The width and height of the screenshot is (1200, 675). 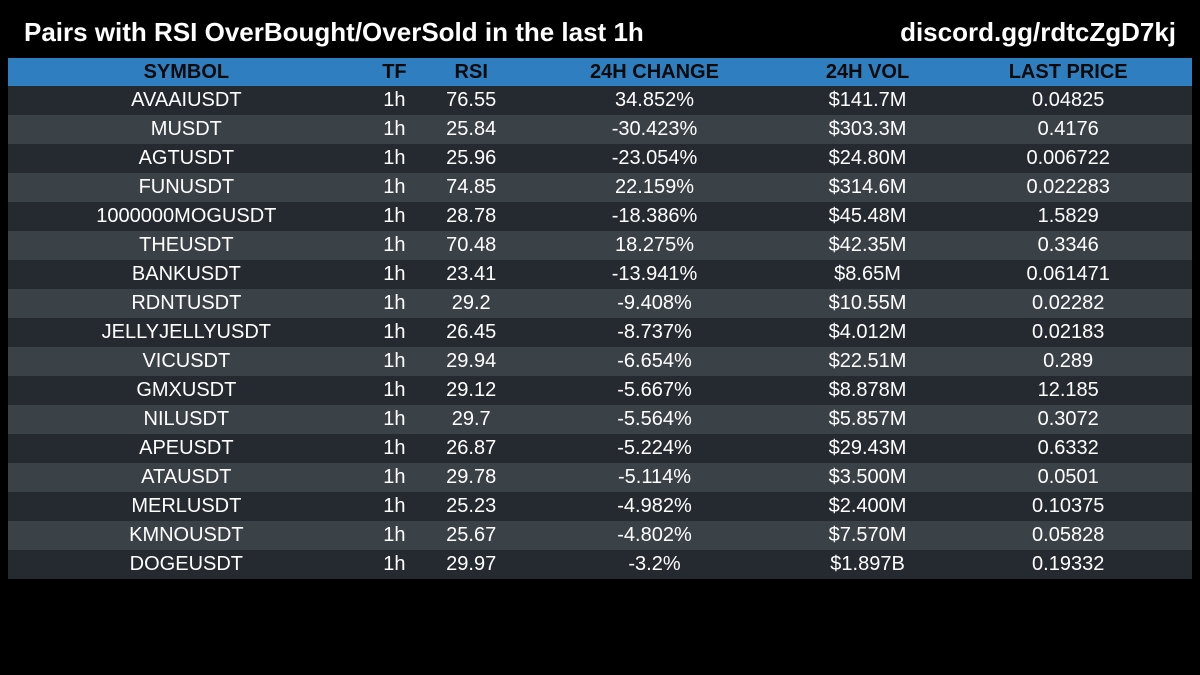 I want to click on symbol-cell: BANKUSDT, so click(x=186, y=274).